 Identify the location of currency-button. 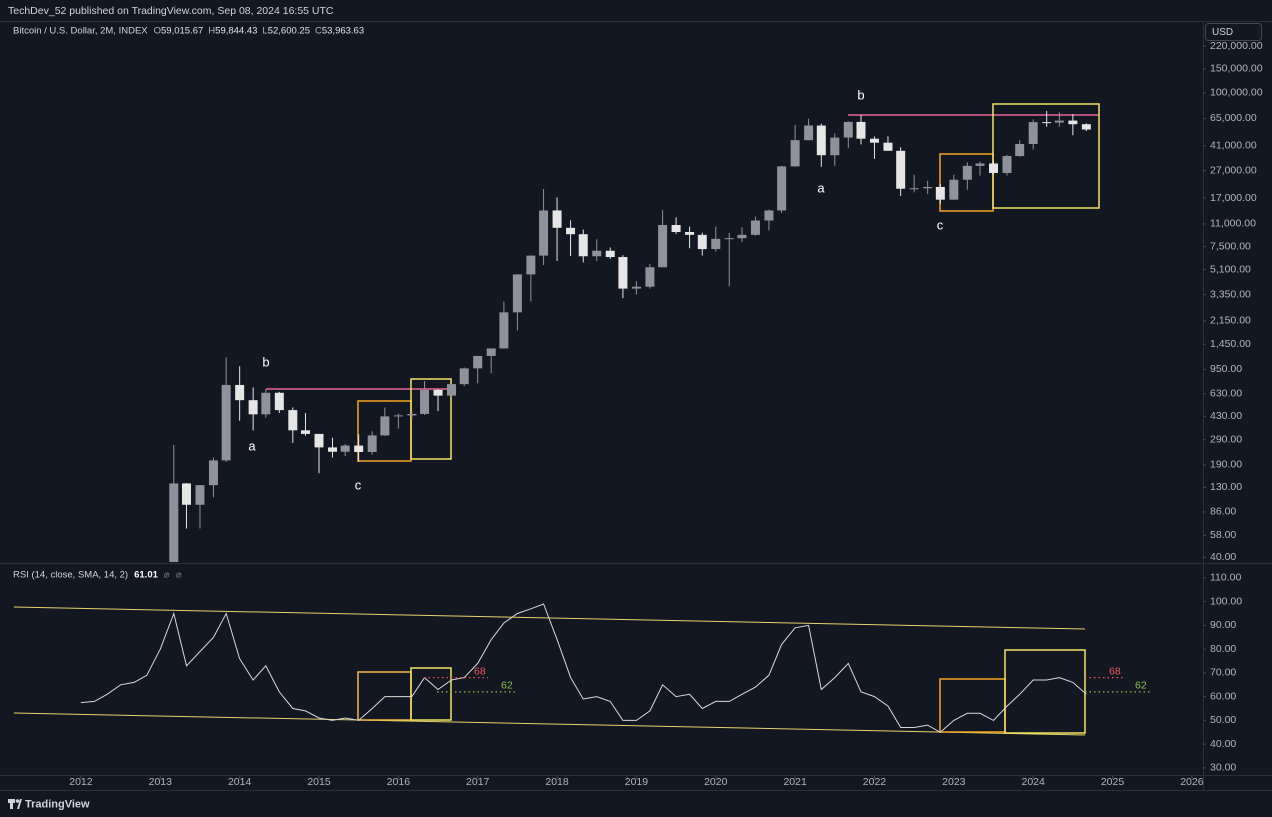
(1233, 32).